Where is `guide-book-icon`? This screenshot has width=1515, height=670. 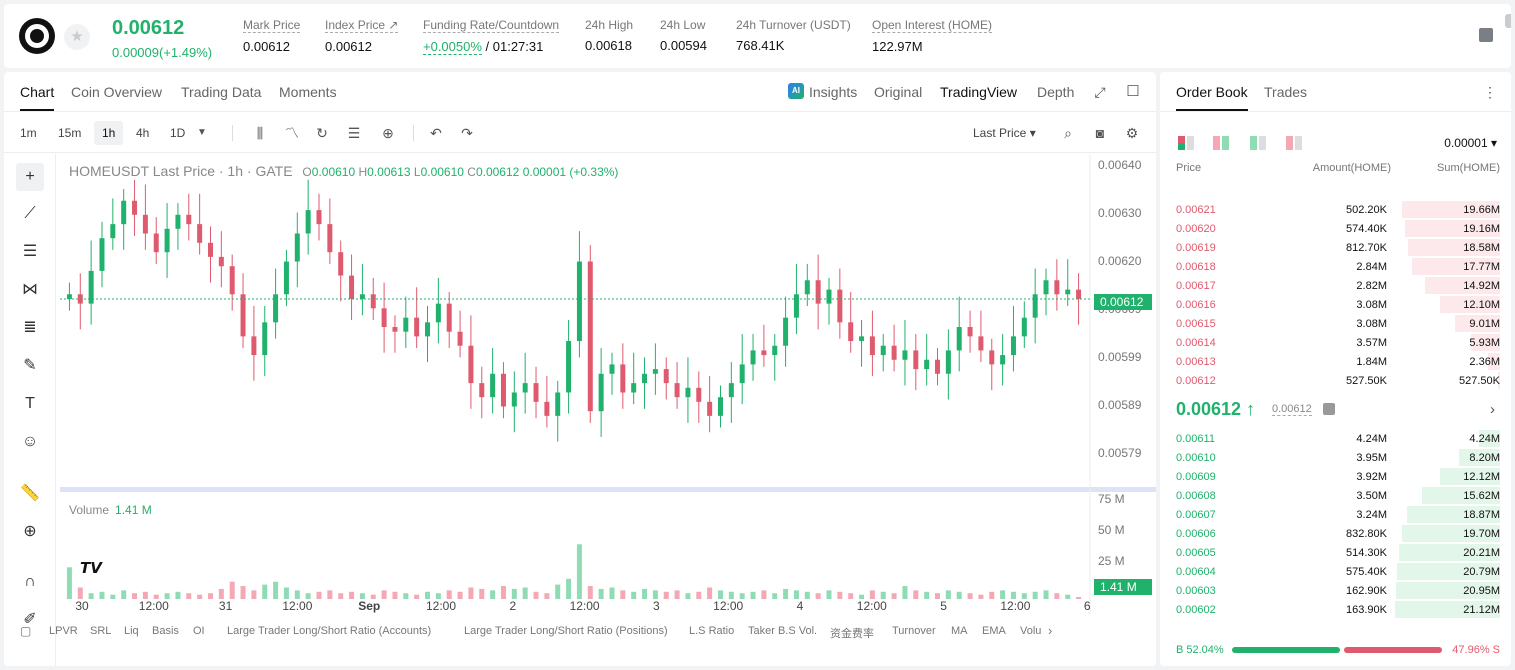 guide-book-icon is located at coordinates (1486, 35).